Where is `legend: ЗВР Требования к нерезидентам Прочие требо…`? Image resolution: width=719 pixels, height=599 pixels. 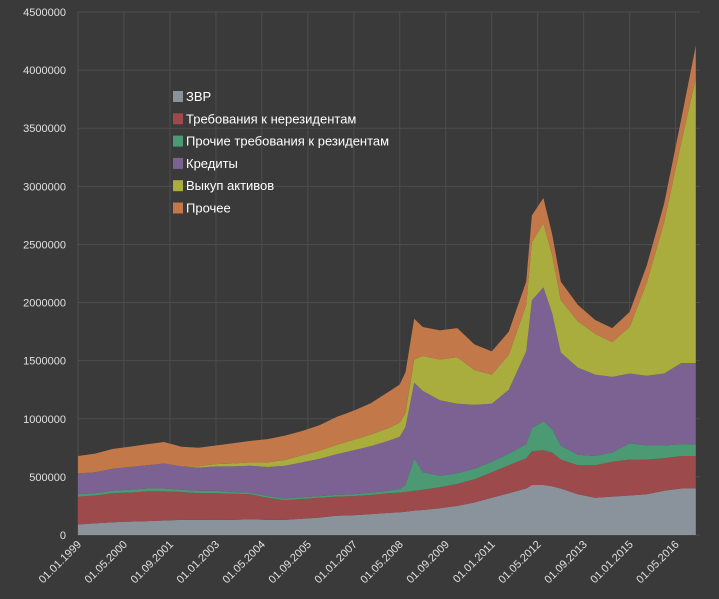
legend: ЗВР Требования к нерезидентам Прочие требо… is located at coordinates (281, 152).